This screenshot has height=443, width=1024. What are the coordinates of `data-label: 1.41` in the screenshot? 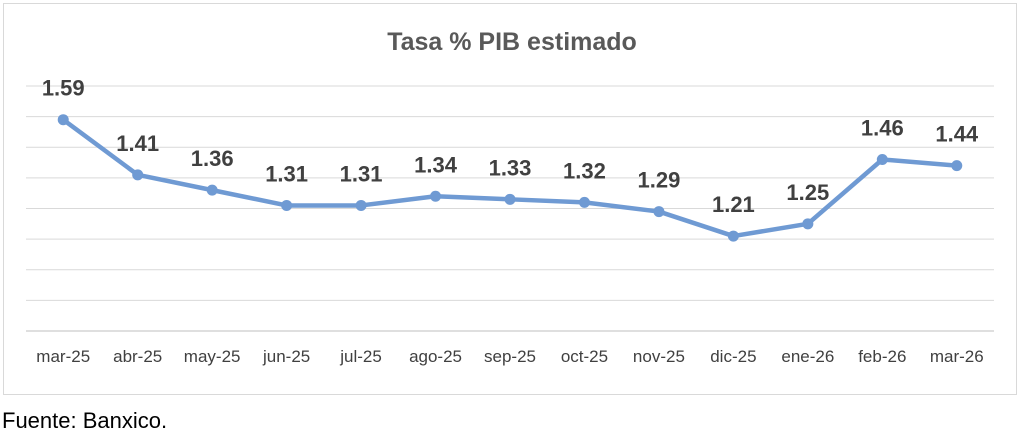 It's located at (137, 143).